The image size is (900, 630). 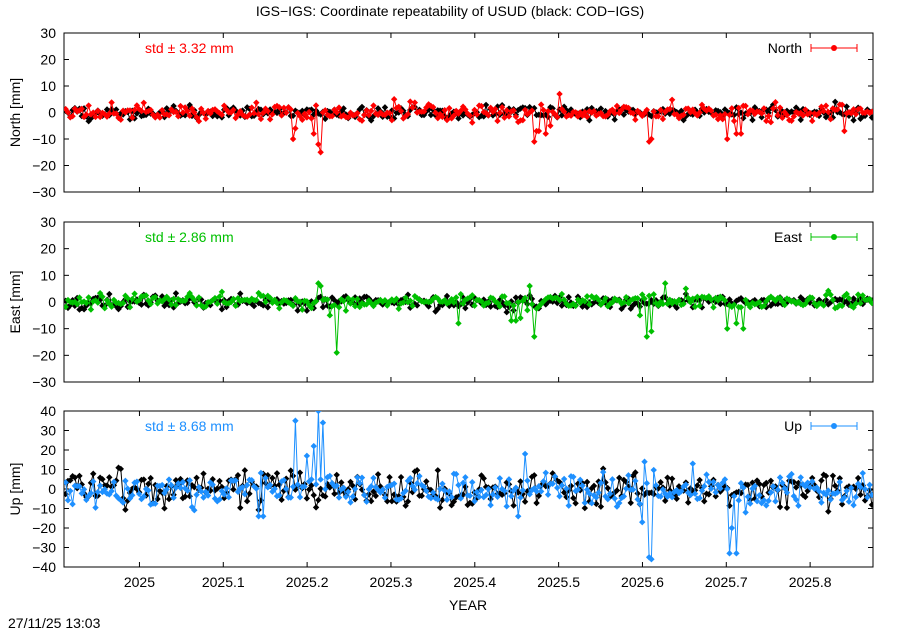 I want to click on std-label: std ± 3.32 mm, so click(x=189, y=48).